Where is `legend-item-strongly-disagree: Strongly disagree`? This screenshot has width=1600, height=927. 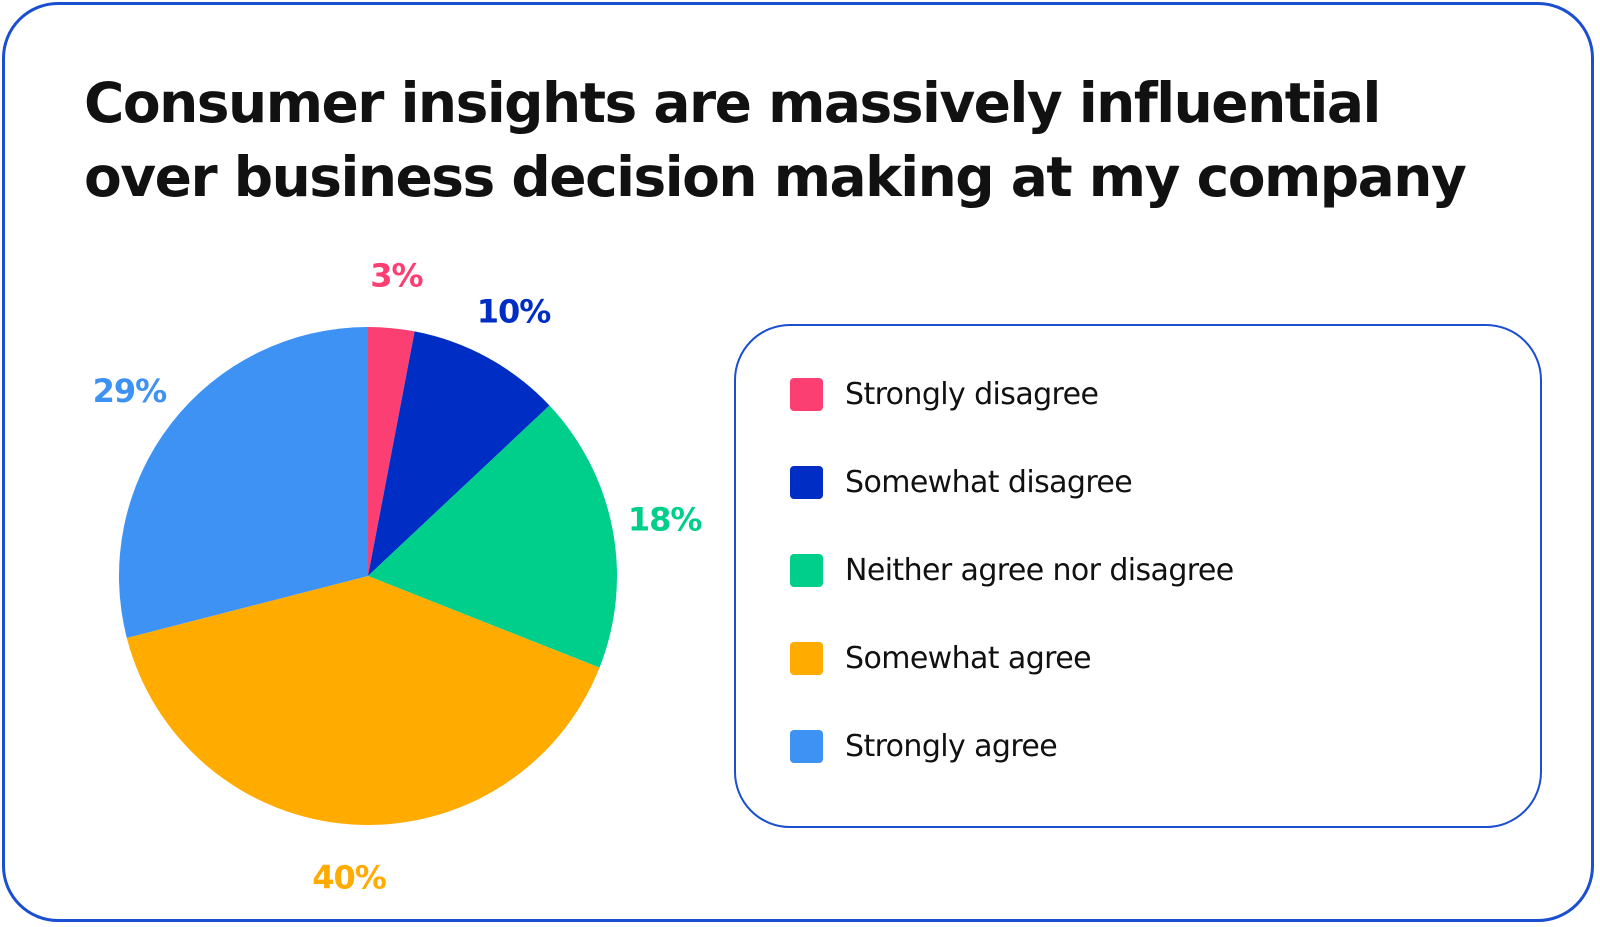
legend-item-strongly-disagree: Strongly disagree is located at coordinates (944, 394).